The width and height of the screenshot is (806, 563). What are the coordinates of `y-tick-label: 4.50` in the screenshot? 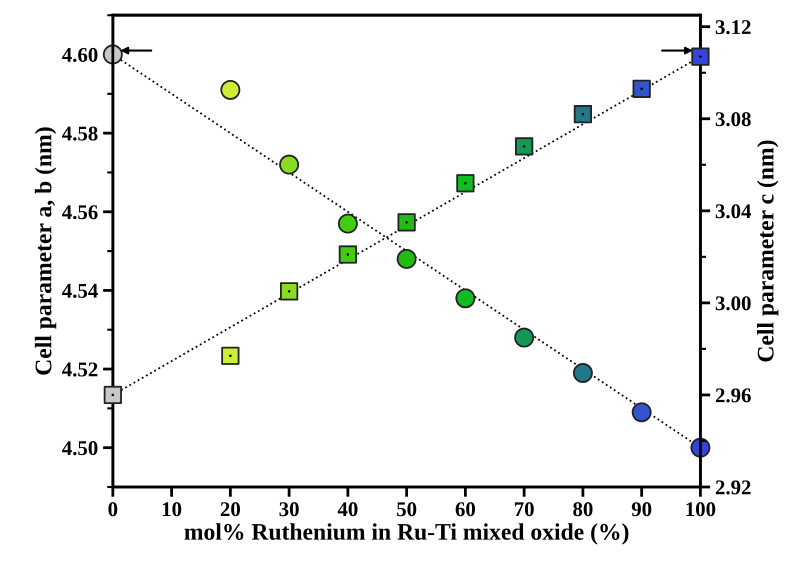 It's located at (80, 448).